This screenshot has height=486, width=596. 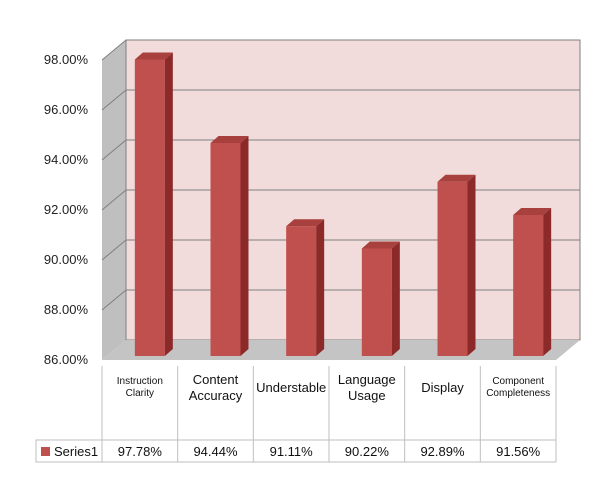 What do you see at coordinates (66, 309) in the screenshot?
I see `y-tick-label: 88.00%` at bounding box center [66, 309].